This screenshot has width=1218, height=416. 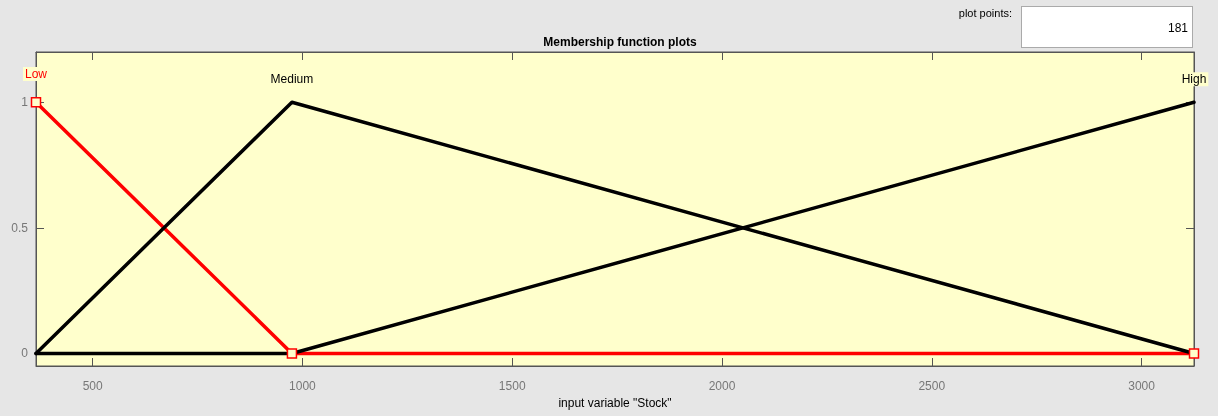 I want to click on y-tick-label: 0, so click(x=25, y=353).